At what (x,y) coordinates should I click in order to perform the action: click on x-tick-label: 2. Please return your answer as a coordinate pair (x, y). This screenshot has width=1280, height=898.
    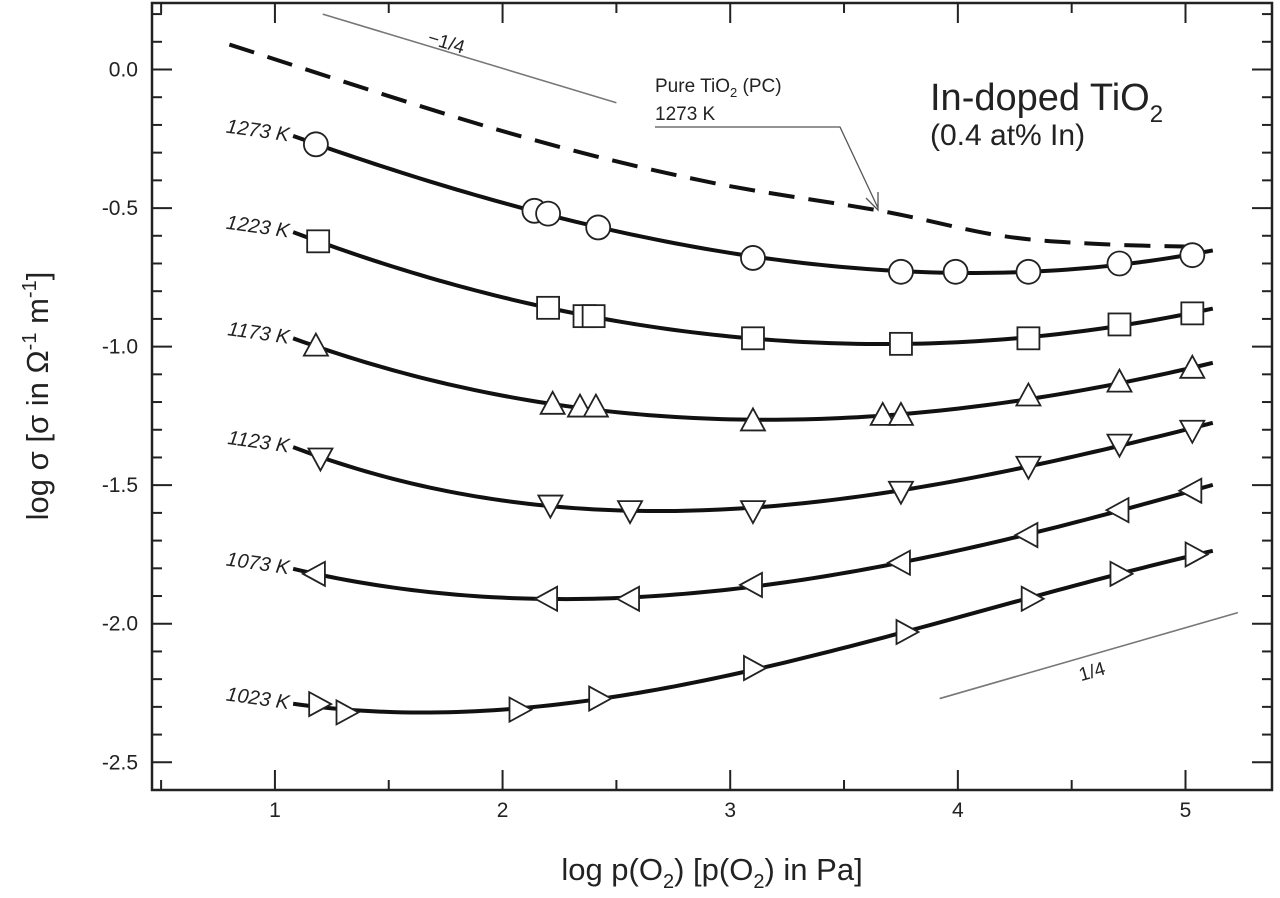
    Looking at the image, I should click on (503, 810).